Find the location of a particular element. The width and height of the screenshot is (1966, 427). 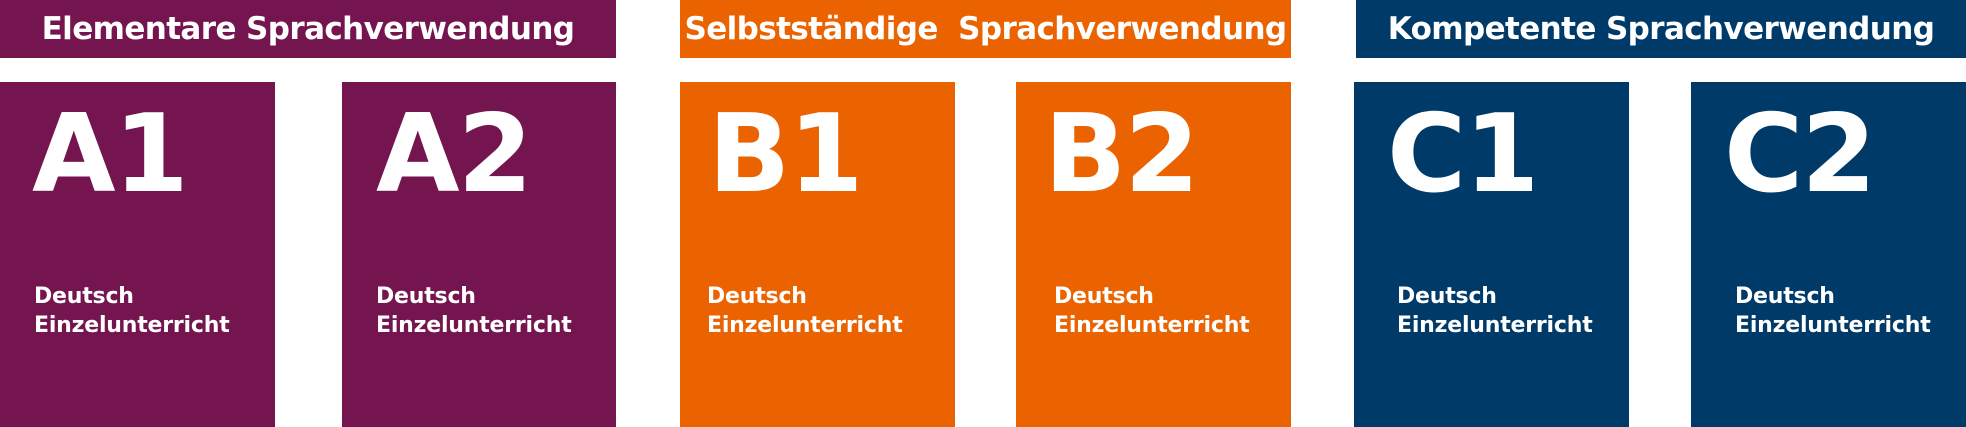

group-banner-independent: Selbstständige Sprachverwendung is located at coordinates (985, 29).